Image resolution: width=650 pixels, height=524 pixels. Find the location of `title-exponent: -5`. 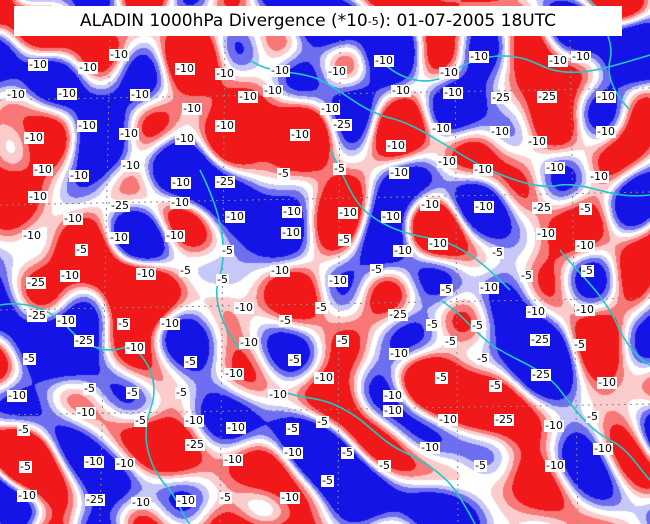

title-exponent: -5 is located at coordinates (373, 21).